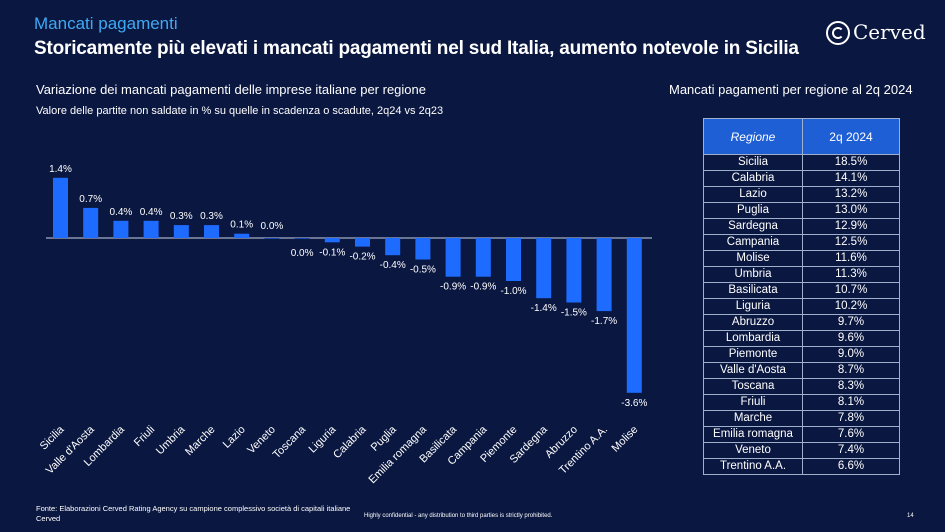  Describe the element at coordinates (851, 194) in the screenshot. I see `table-cell-value: 13.2%` at that location.